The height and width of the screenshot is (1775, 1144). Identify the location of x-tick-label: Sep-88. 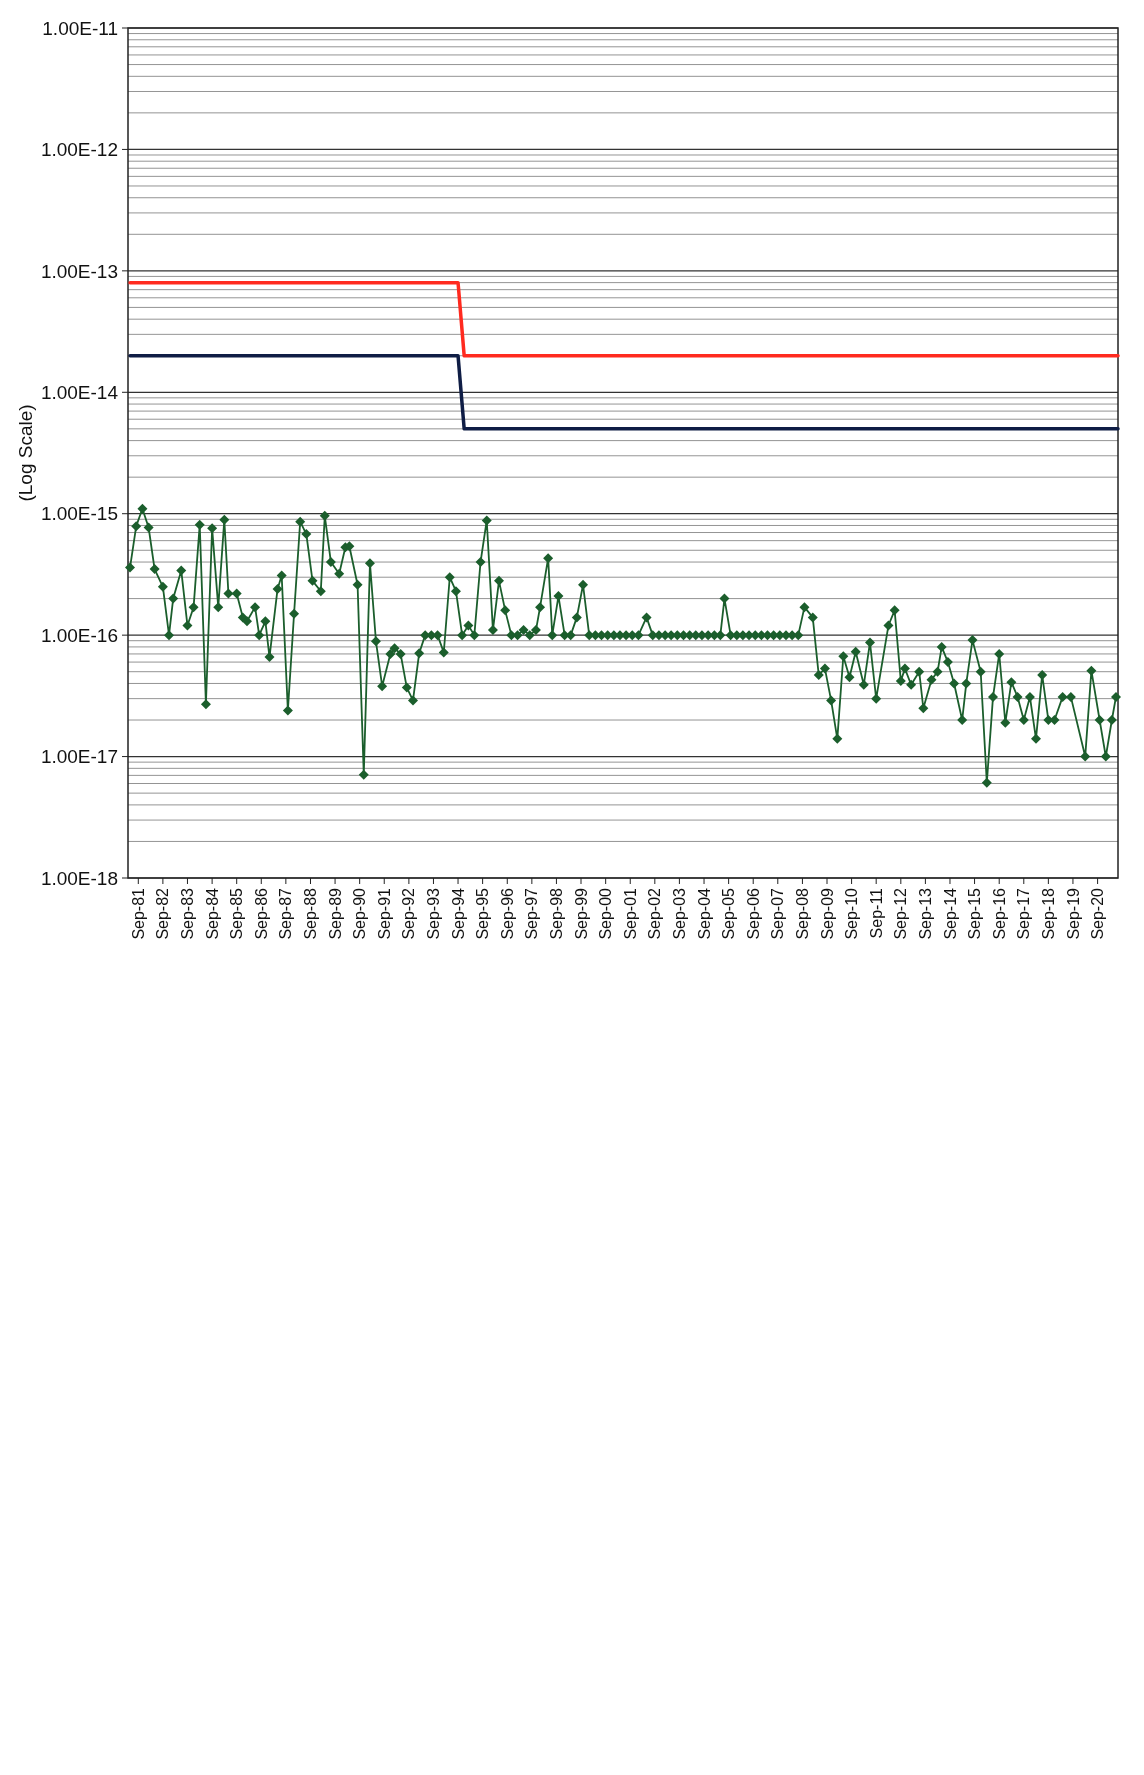
(311, 913).